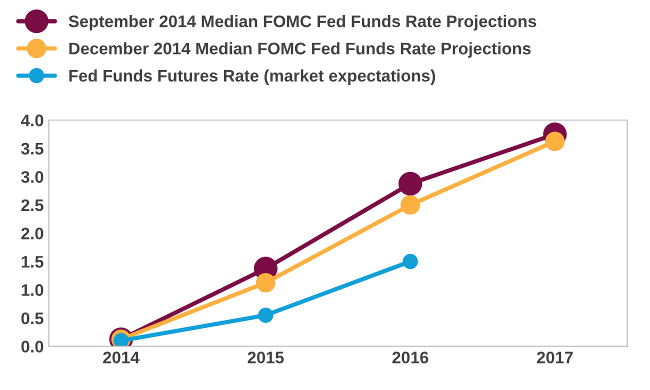 This screenshot has height=390, width=650. What do you see at coordinates (32, 346) in the screenshot?
I see `y-tick-label: 0.0` at bounding box center [32, 346].